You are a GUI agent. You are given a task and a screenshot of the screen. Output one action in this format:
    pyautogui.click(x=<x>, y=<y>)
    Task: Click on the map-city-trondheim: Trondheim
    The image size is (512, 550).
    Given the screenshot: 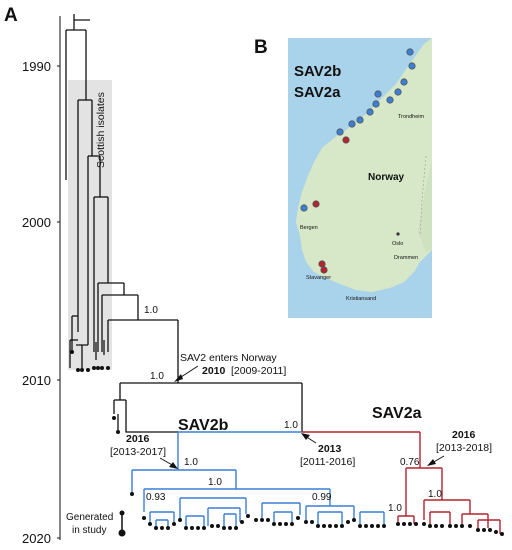 What is the action you would take?
    pyautogui.click(x=411, y=117)
    